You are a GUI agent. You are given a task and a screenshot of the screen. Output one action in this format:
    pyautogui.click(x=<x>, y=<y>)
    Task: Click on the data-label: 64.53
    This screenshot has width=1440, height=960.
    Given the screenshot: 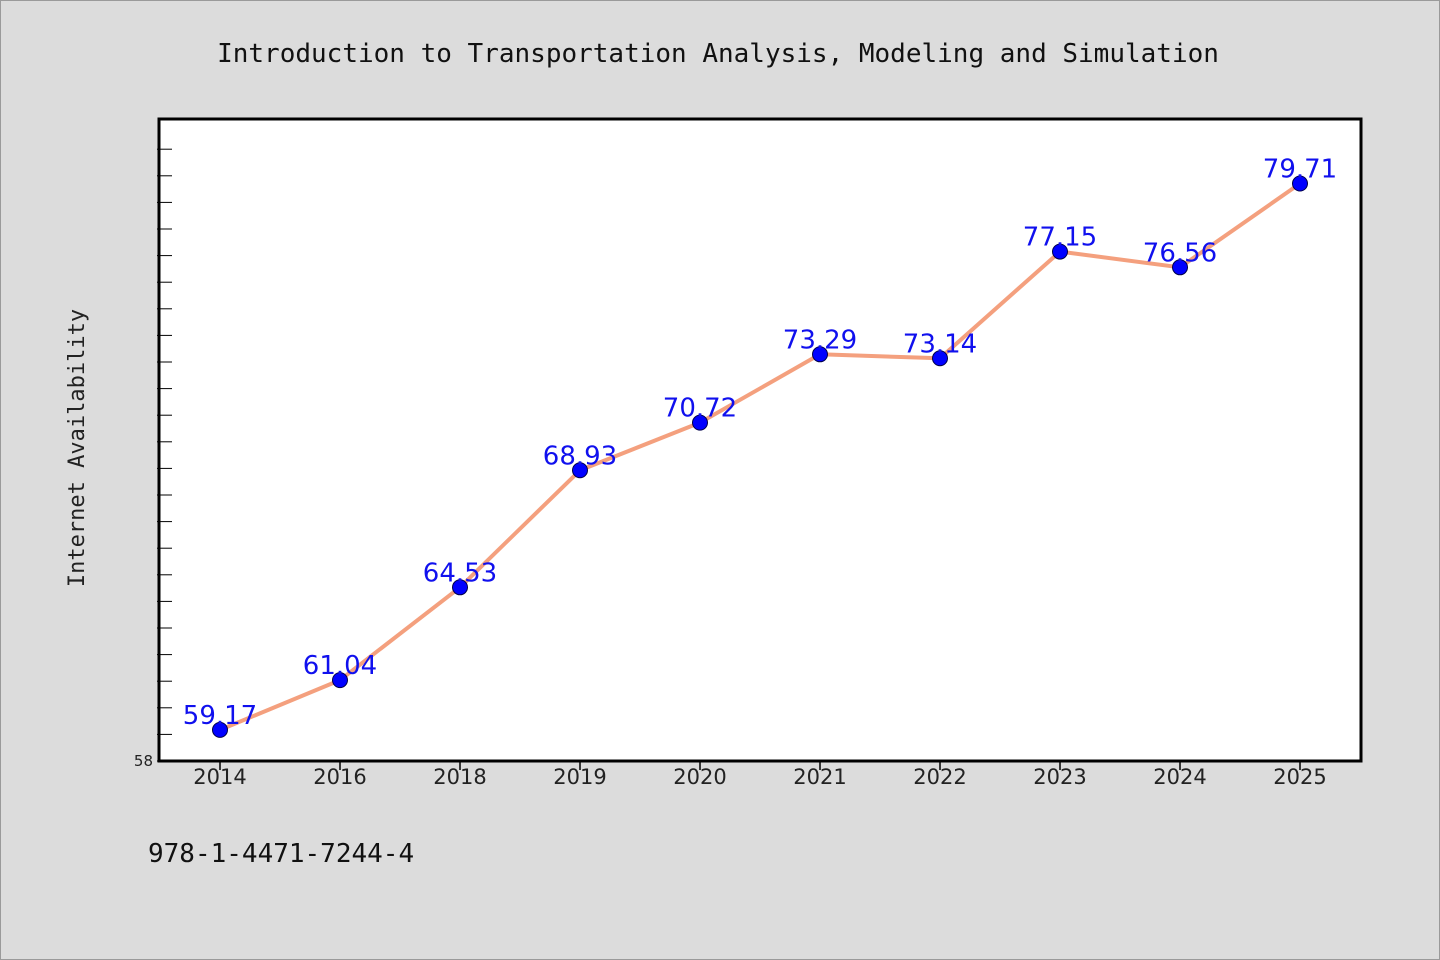 What is the action you would take?
    pyautogui.click(x=460, y=573)
    